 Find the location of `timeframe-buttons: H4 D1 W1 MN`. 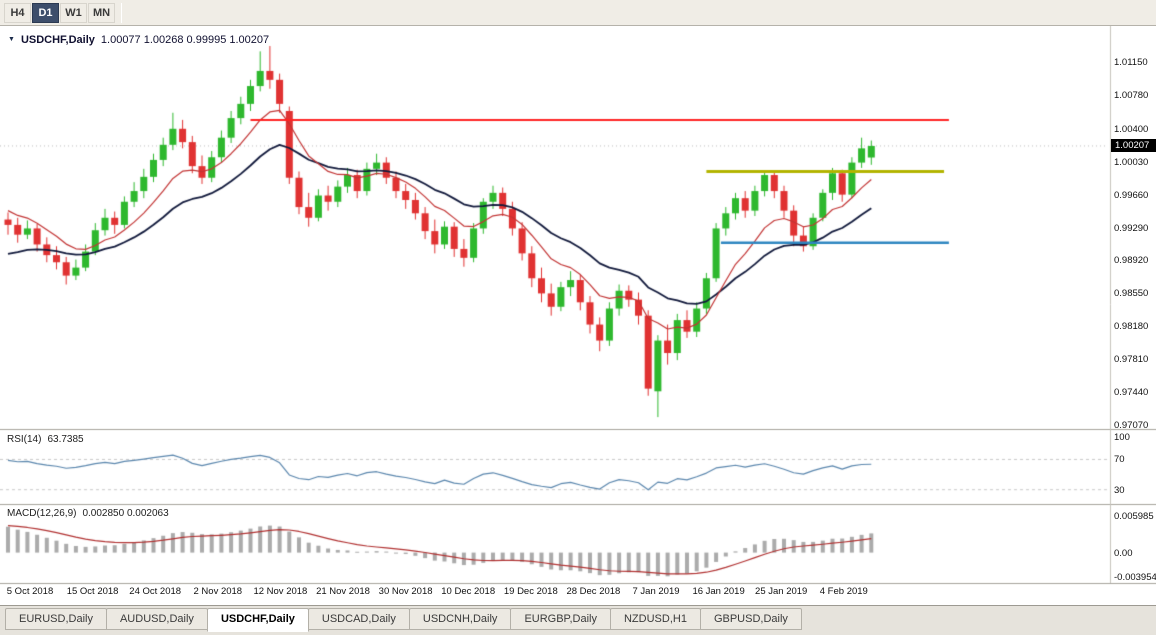

timeframe-buttons: H4 D1 W1 MN is located at coordinates (60, 12).